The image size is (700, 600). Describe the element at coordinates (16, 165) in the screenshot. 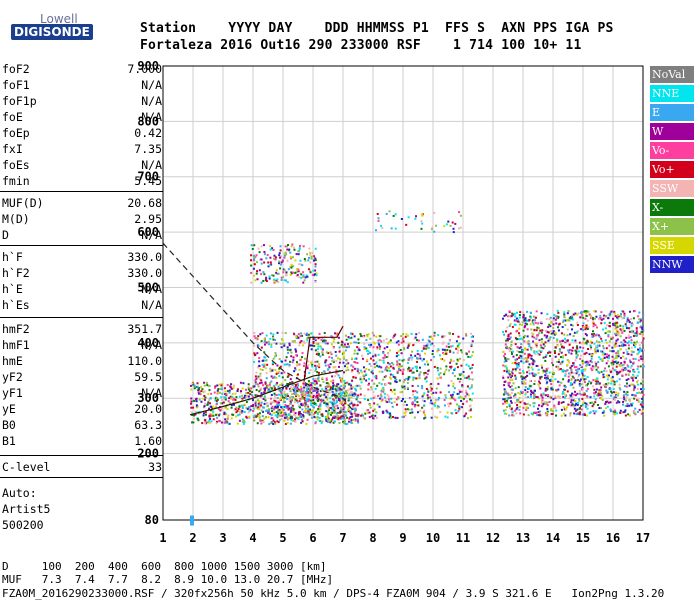

I see `param-label: foEs` at that location.